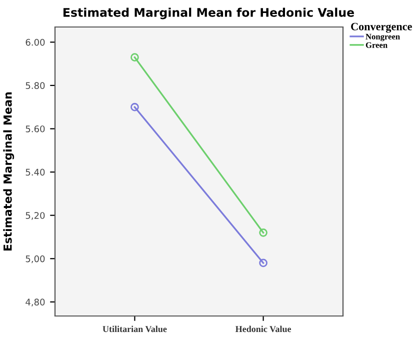 The height and width of the screenshot is (337, 417). Describe the element at coordinates (35, 86) in the screenshot. I see `y-tick-label: 5.80` at that location.